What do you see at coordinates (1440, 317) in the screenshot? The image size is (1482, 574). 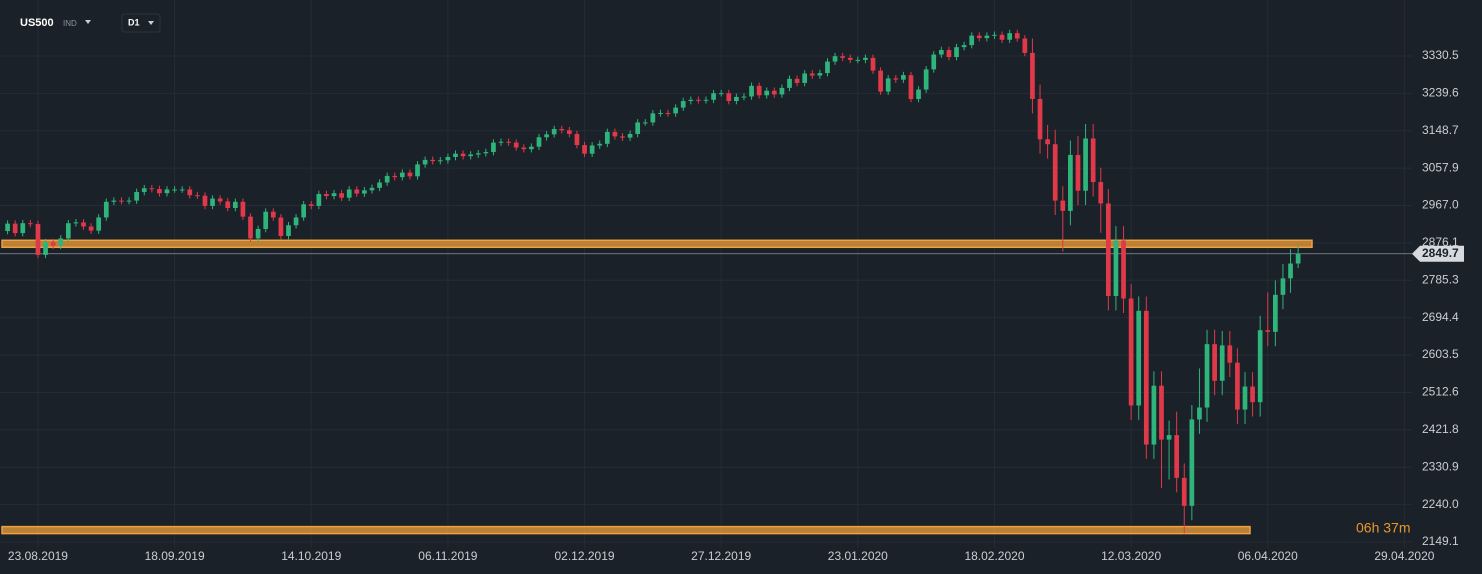 I see `y-tick-label: 2694.4` at bounding box center [1440, 317].